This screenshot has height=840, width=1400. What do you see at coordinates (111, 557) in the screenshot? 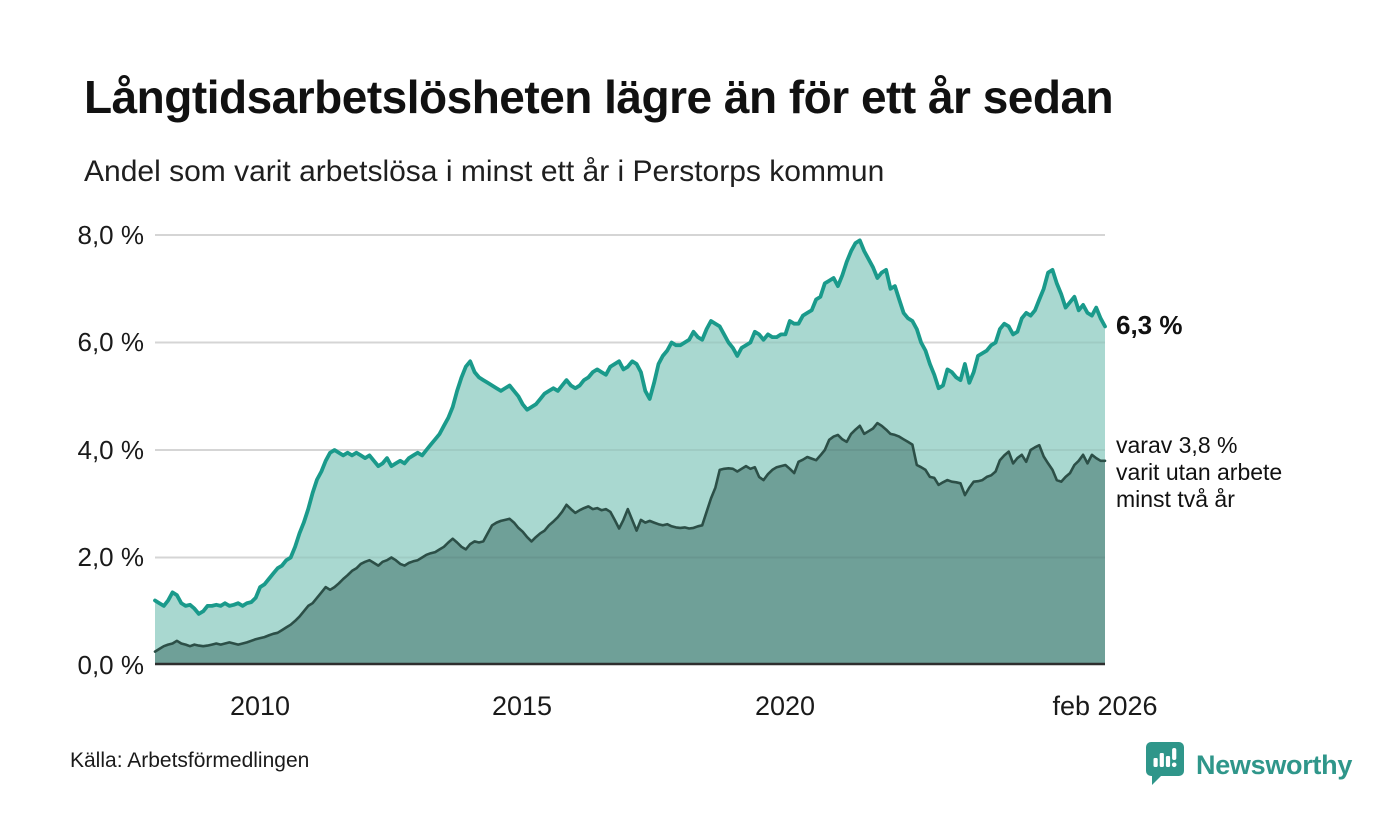
I see `y-axis-label: 2,0 %` at bounding box center [111, 557].